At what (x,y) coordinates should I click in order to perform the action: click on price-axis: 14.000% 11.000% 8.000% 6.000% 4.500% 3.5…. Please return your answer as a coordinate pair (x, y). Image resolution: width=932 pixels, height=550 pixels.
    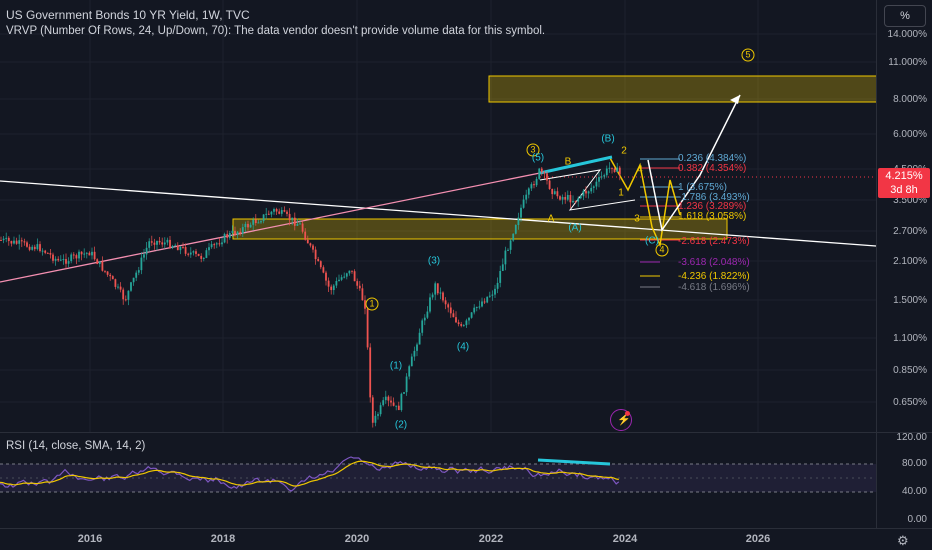
    Looking at the image, I should click on (904, 216).